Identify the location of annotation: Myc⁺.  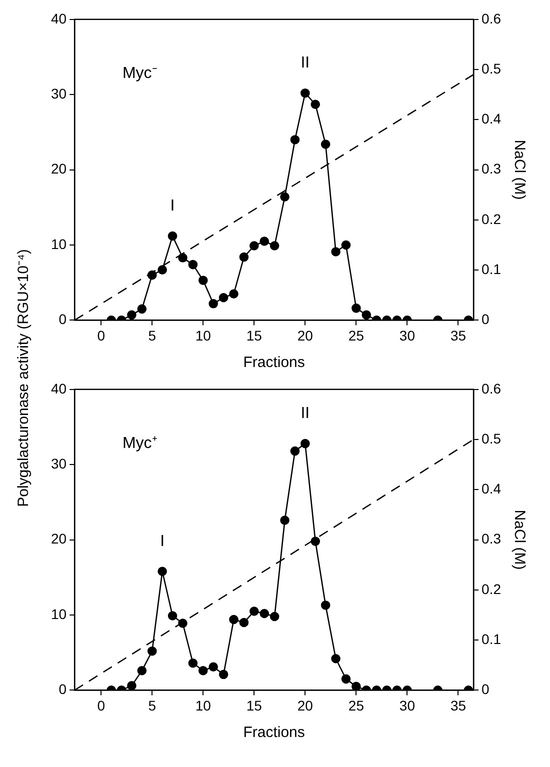
(139, 443).